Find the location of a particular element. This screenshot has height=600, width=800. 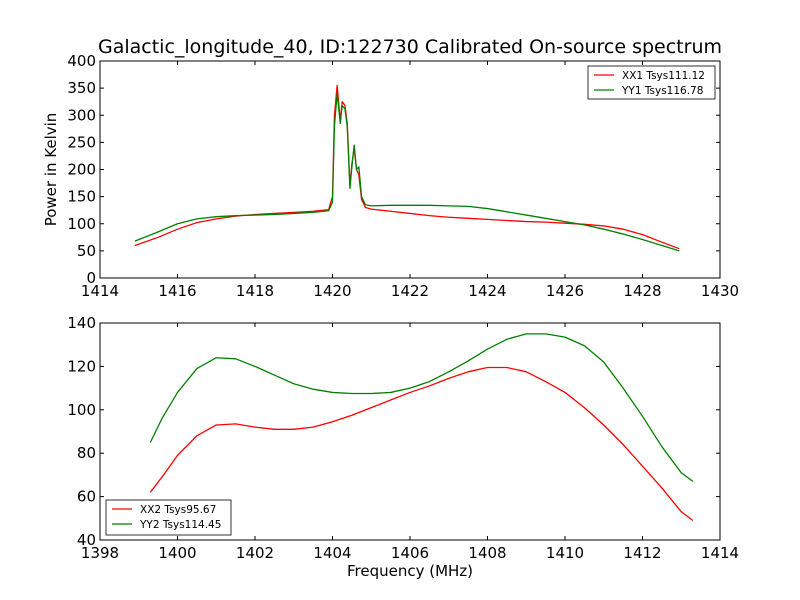

x-tick-label: 1412 is located at coordinates (642, 553).